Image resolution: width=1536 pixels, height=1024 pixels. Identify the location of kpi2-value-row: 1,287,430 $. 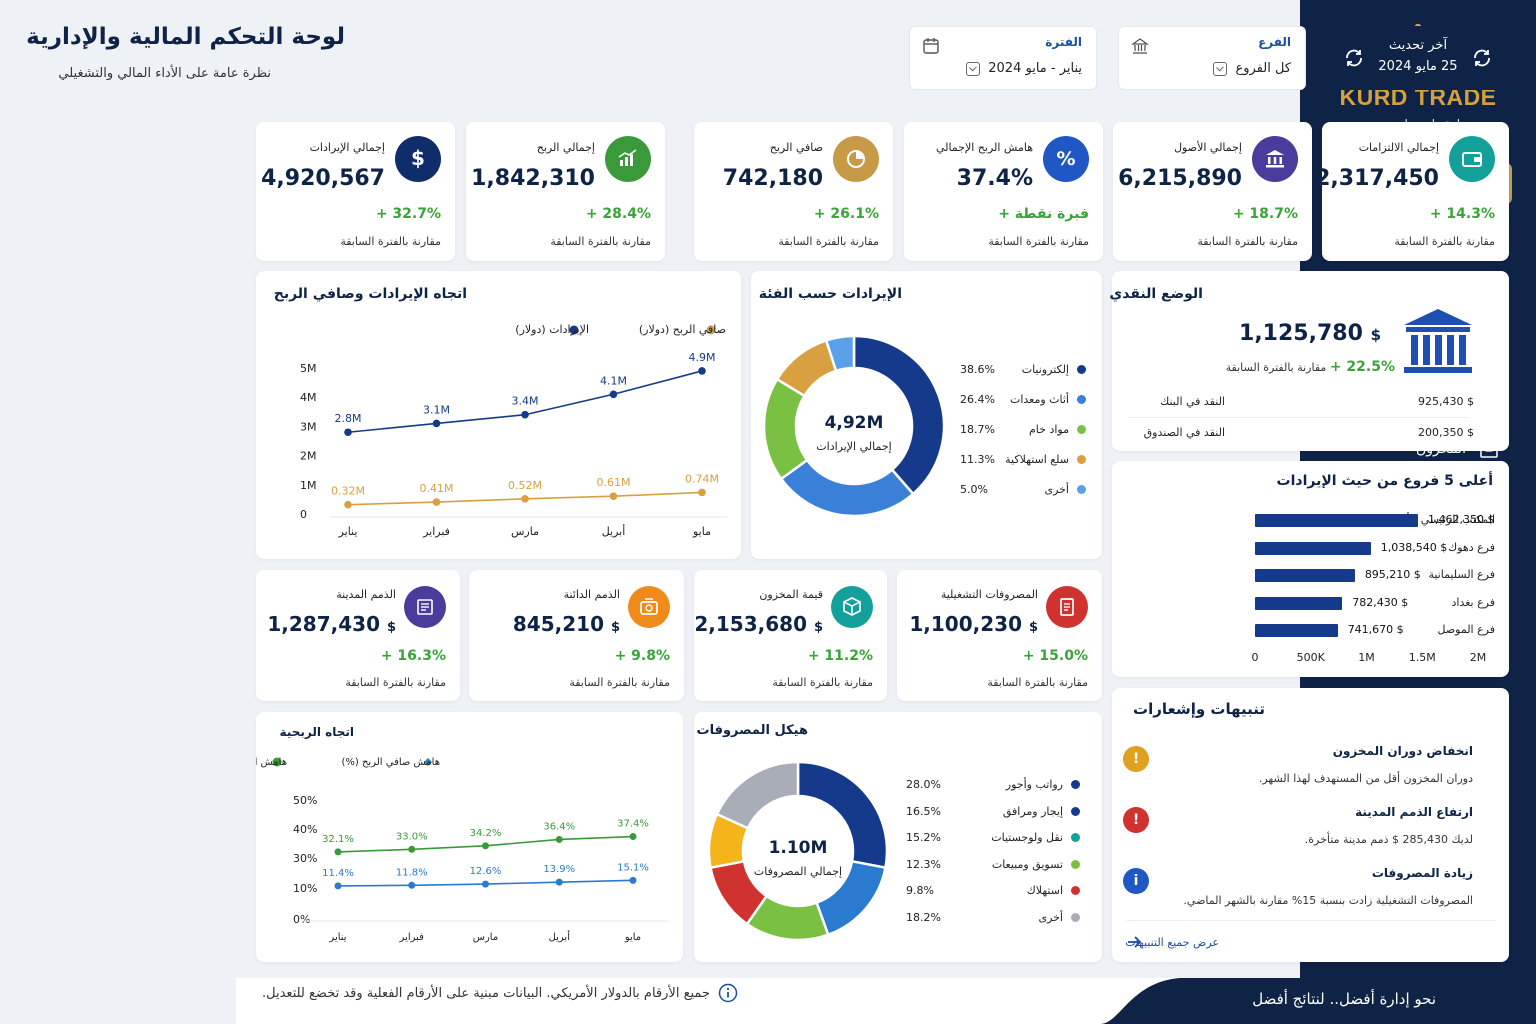
(331, 624).